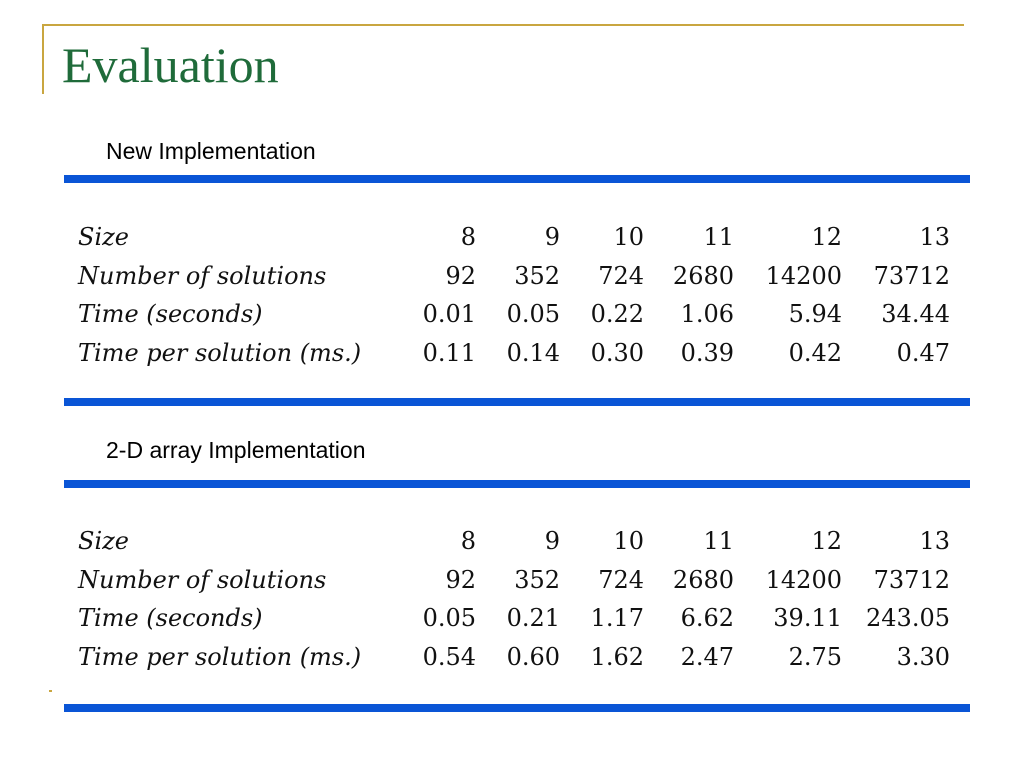 The image size is (1024, 768). What do you see at coordinates (503, 25) in the screenshot?
I see `slide-frame-top` at bounding box center [503, 25].